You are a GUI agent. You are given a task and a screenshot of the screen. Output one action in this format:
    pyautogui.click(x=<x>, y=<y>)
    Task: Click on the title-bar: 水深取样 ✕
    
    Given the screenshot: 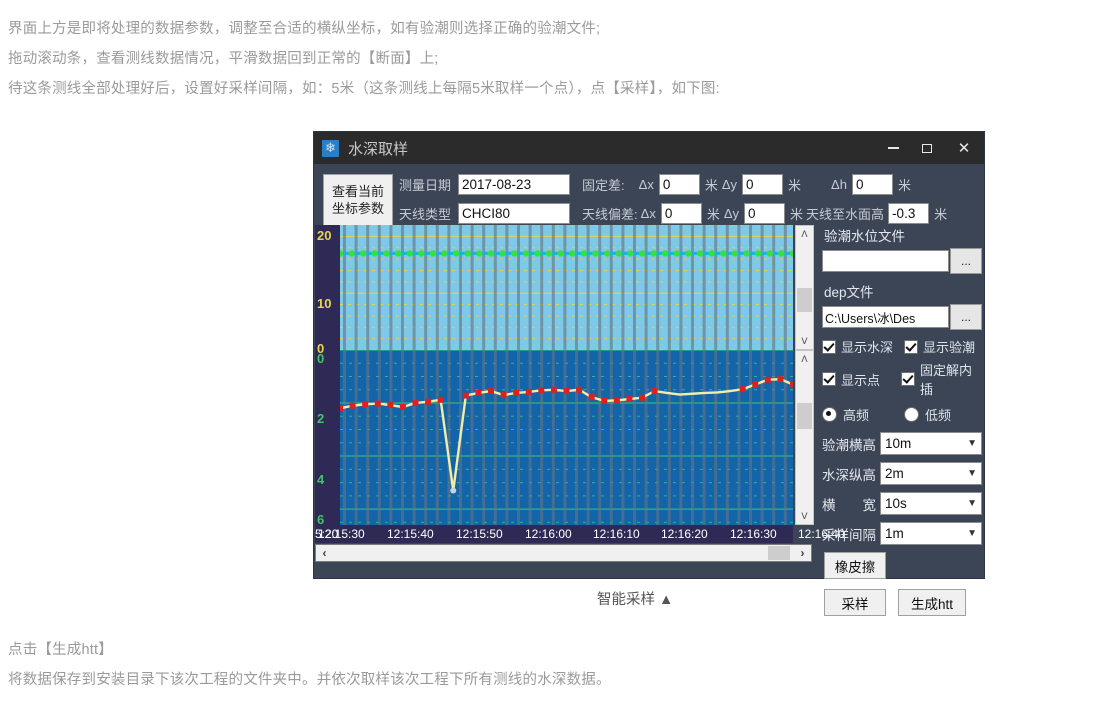 What is the action you would take?
    pyautogui.click(x=649, y=148)
    